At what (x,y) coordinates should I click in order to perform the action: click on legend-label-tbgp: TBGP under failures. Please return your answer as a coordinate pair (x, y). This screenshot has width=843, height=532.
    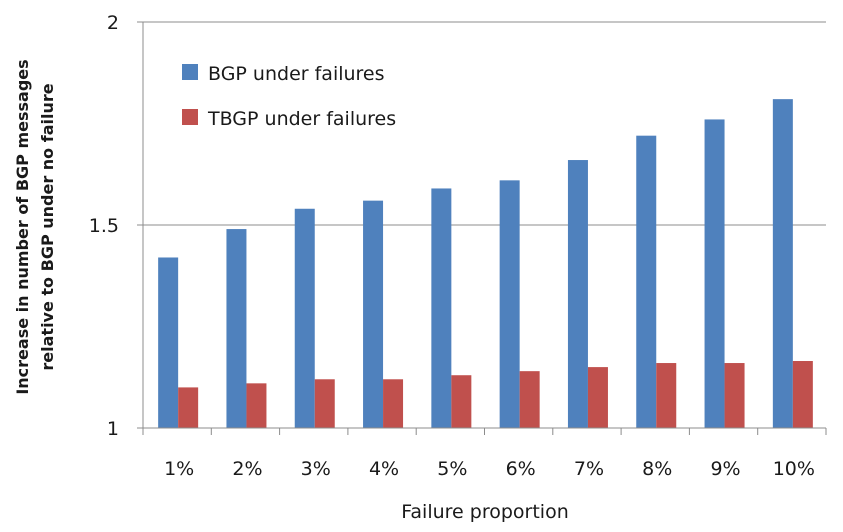
    Looking at the image, I should click on (301, 119).